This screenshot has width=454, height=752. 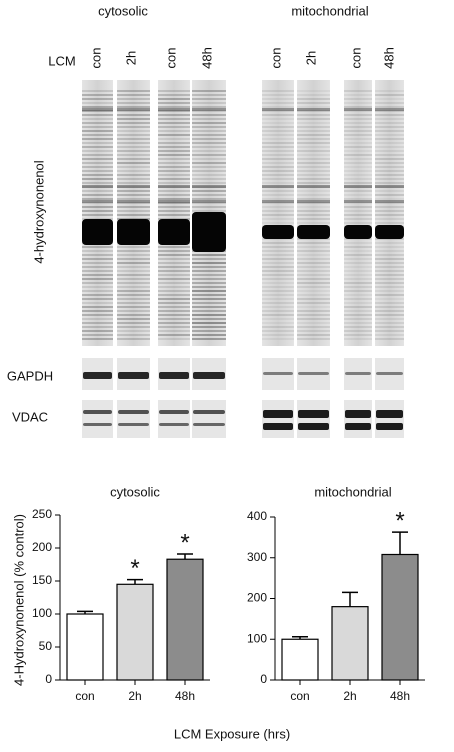 I want to click on panel-label: 4-hydroxynonenol, so click(x=38, y=211).